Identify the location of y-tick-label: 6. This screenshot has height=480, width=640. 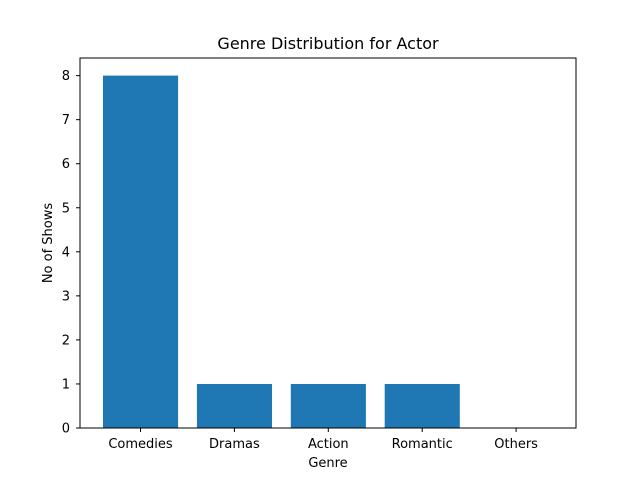
(66, 164).